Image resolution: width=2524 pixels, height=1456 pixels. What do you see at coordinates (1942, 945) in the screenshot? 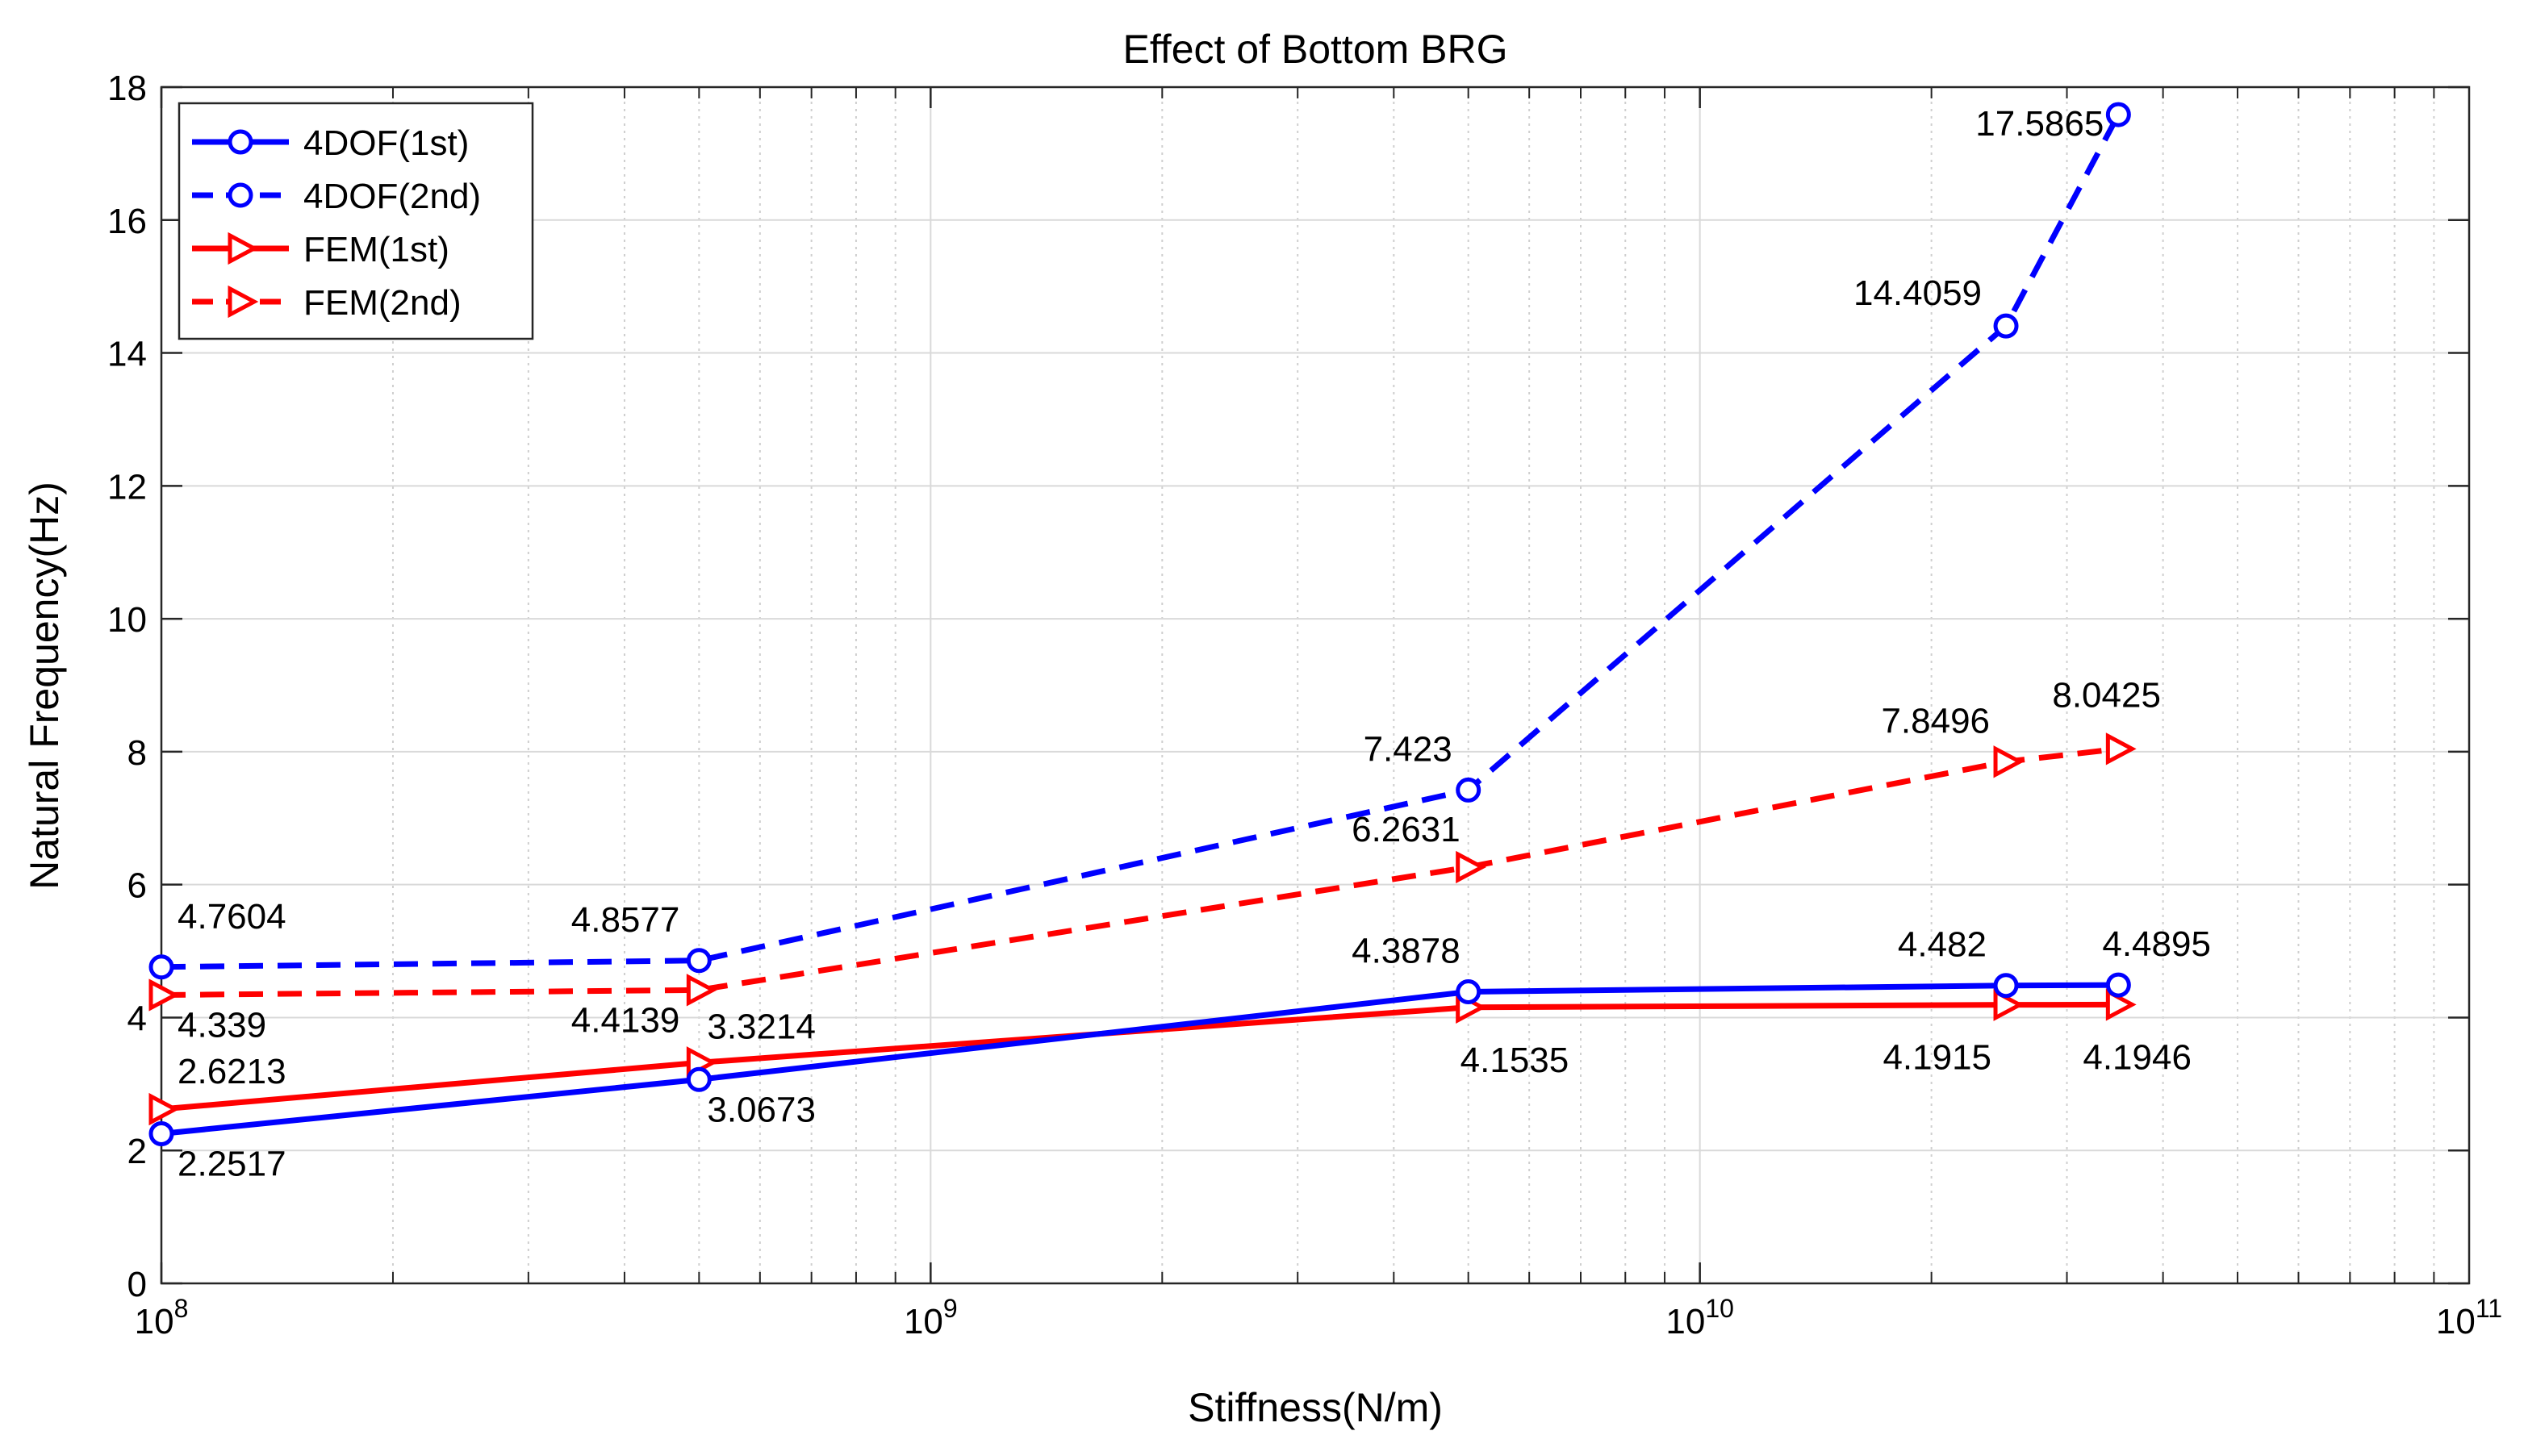
I see `data-label: 4.482` at bounding box center [1942, 945].